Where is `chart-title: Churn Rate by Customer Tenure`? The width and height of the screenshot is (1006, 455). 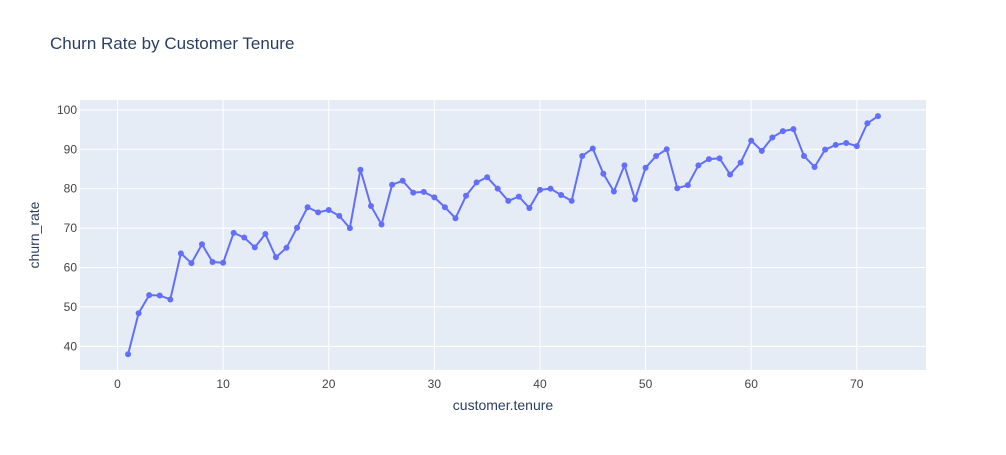
chart-title: Churn Rate by Customer Tenure is located at coordinates (172, 43).